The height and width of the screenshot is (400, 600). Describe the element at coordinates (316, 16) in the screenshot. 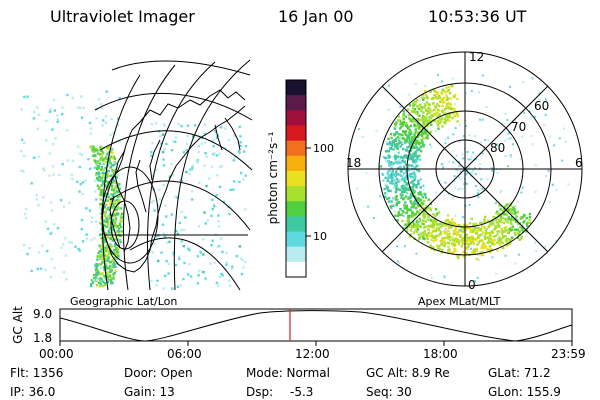

I see `date-label: 16 Jan 00` at that location.